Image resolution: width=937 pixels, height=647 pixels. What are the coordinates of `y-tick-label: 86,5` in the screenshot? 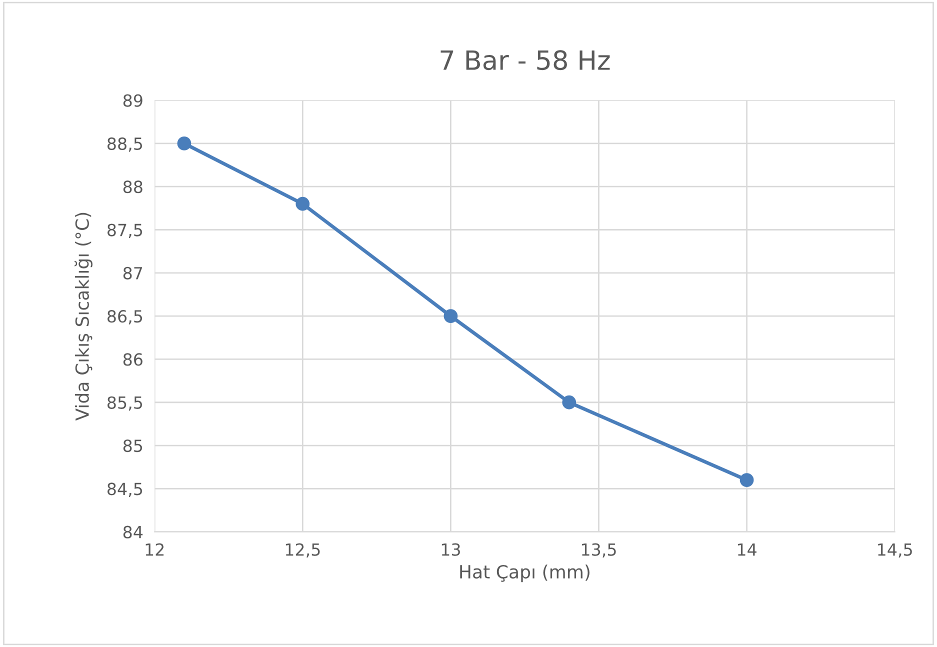 It's located at (125, 317).